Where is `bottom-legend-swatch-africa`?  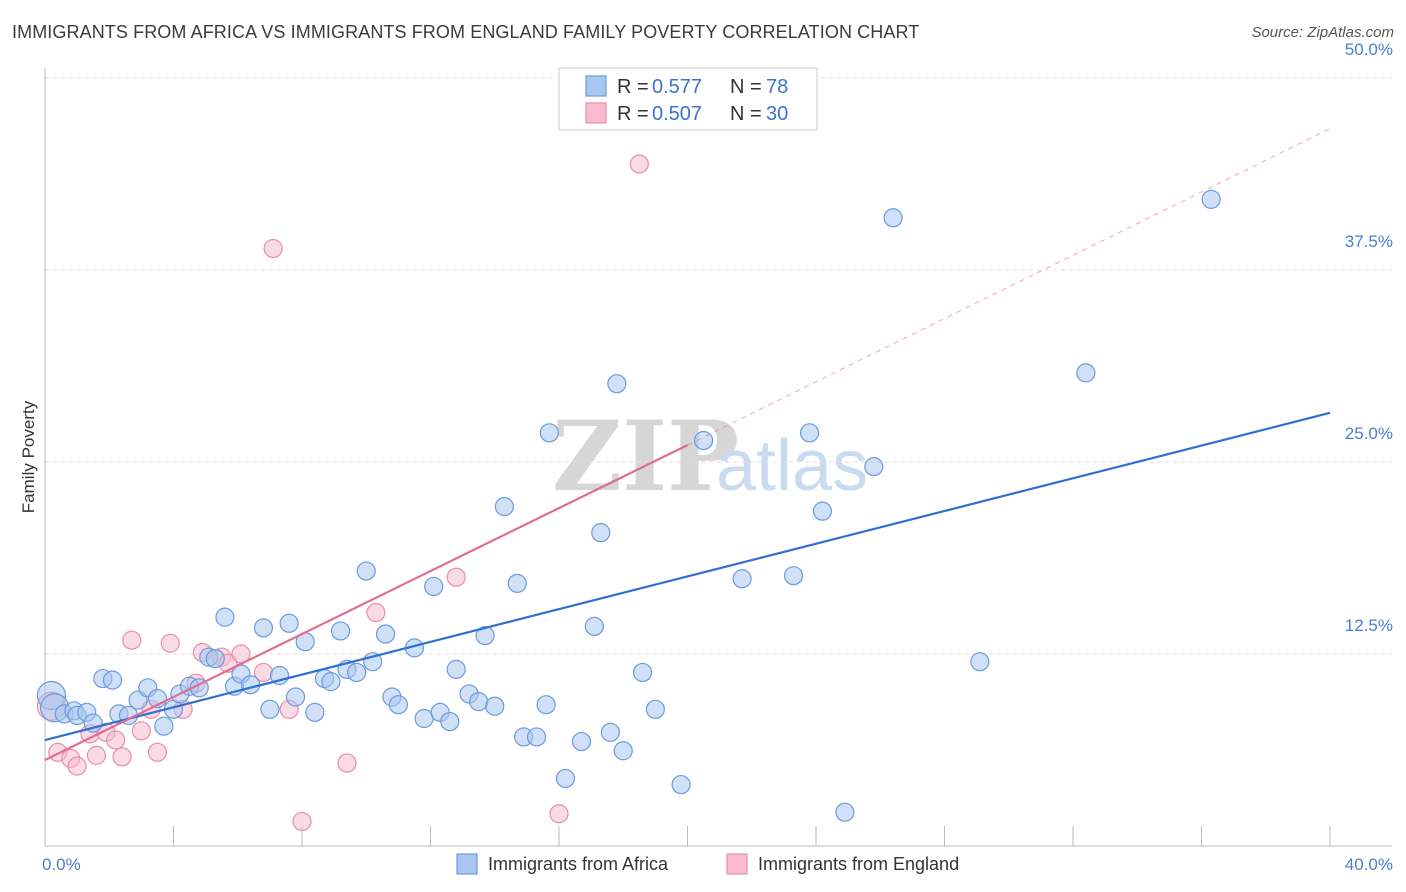 bottom-legend-swatch-africa is located at coordinates (467, 864).